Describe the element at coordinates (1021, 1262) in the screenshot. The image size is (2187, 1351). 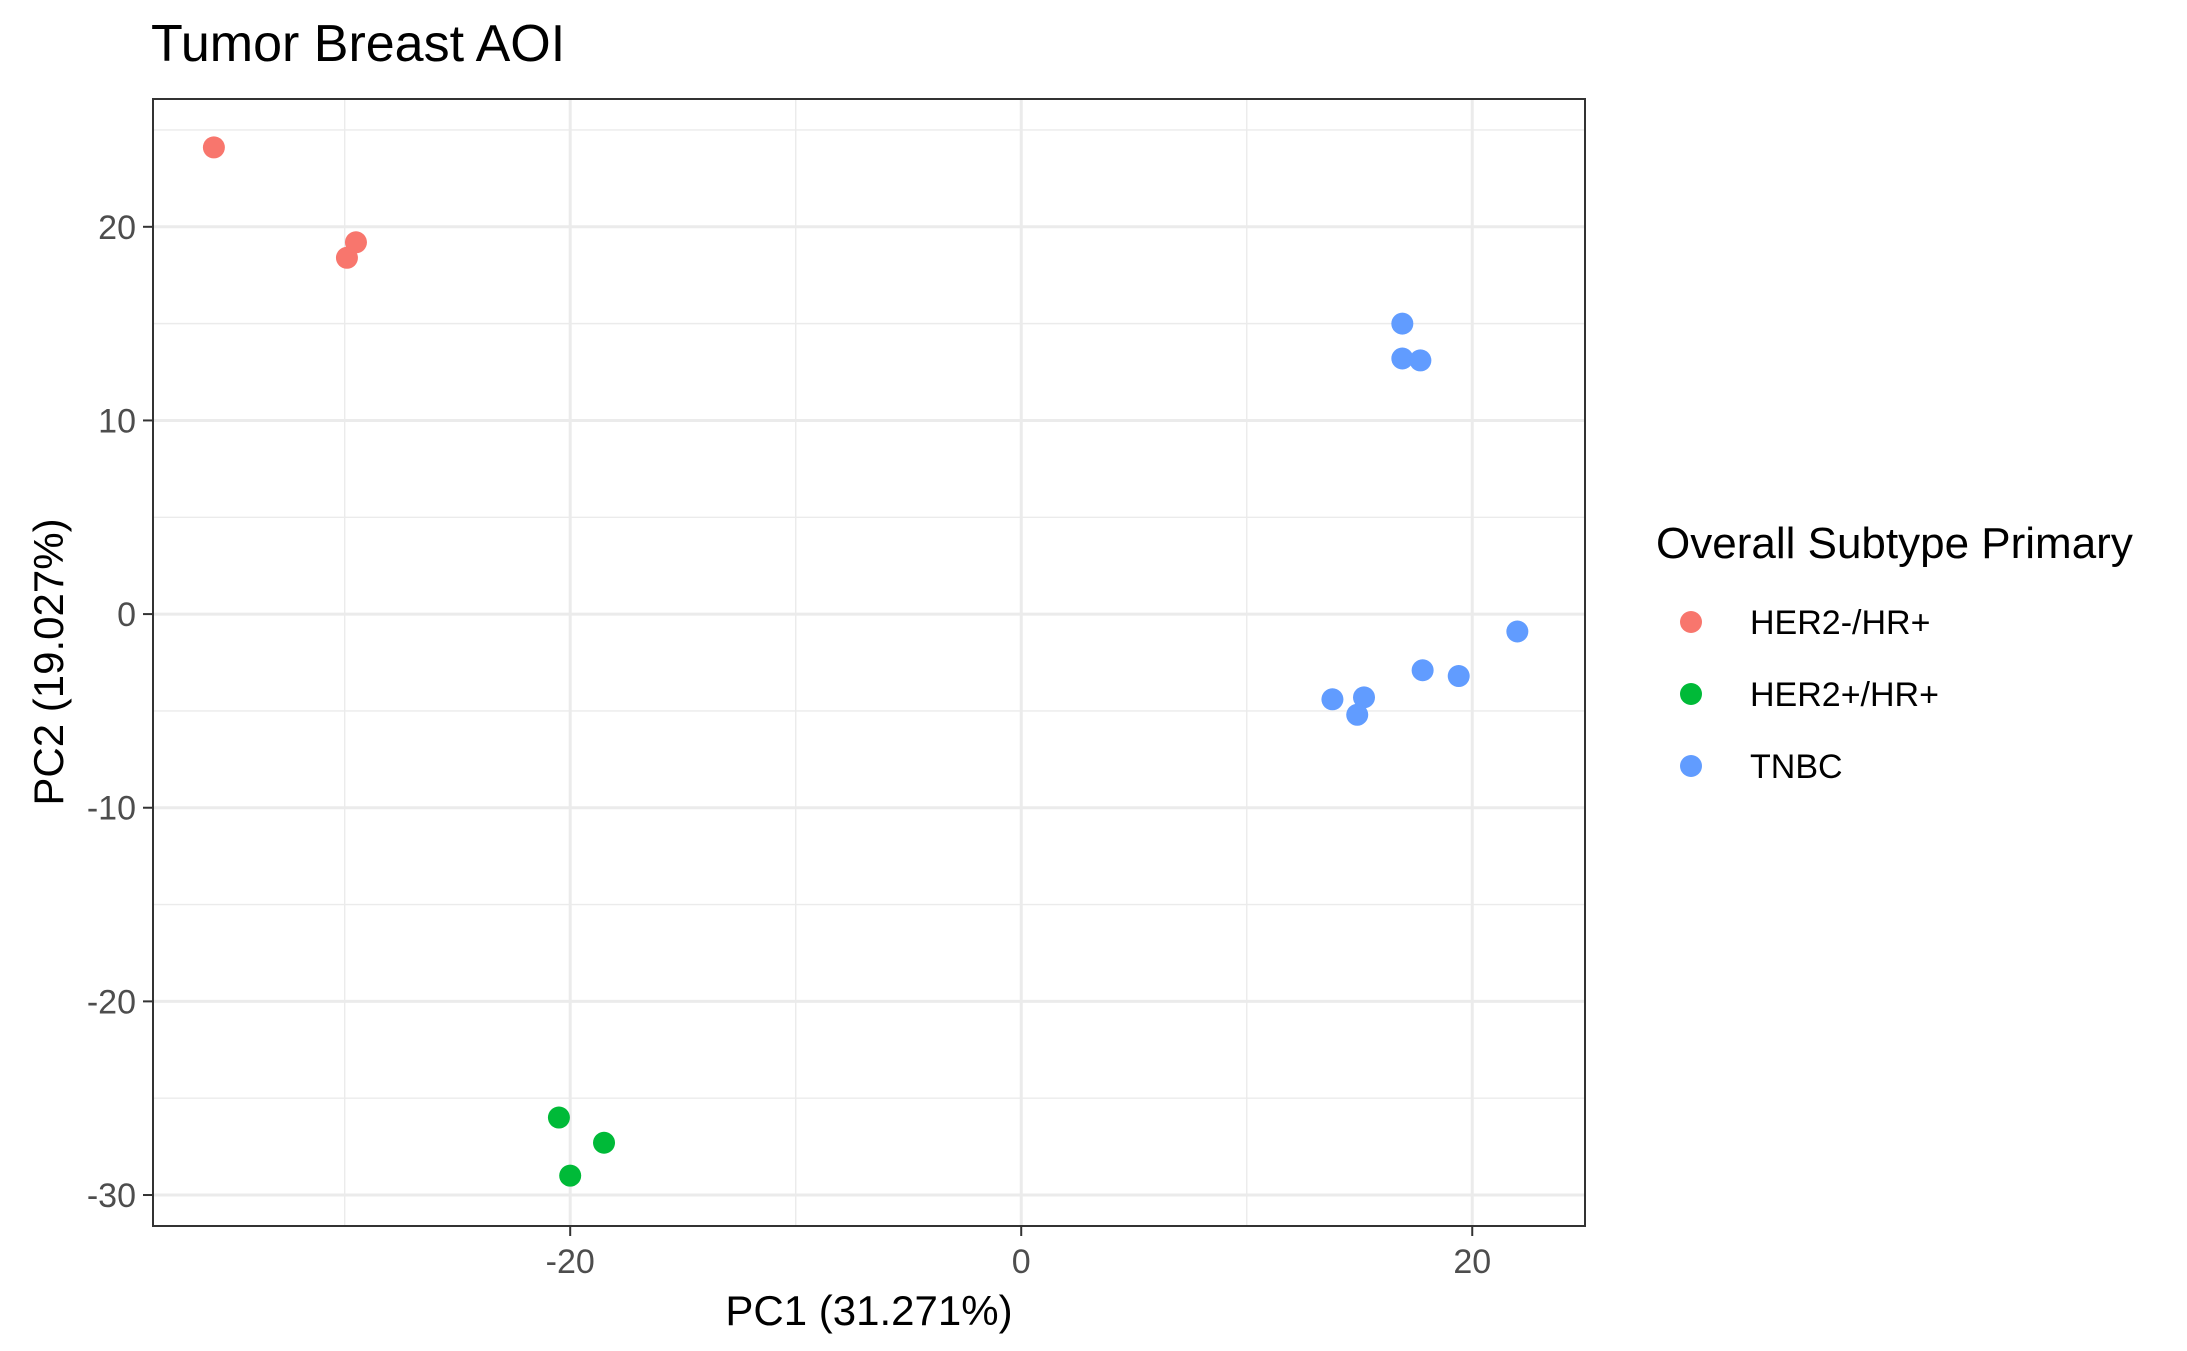
I see `x-tick-label: 0` at that location.